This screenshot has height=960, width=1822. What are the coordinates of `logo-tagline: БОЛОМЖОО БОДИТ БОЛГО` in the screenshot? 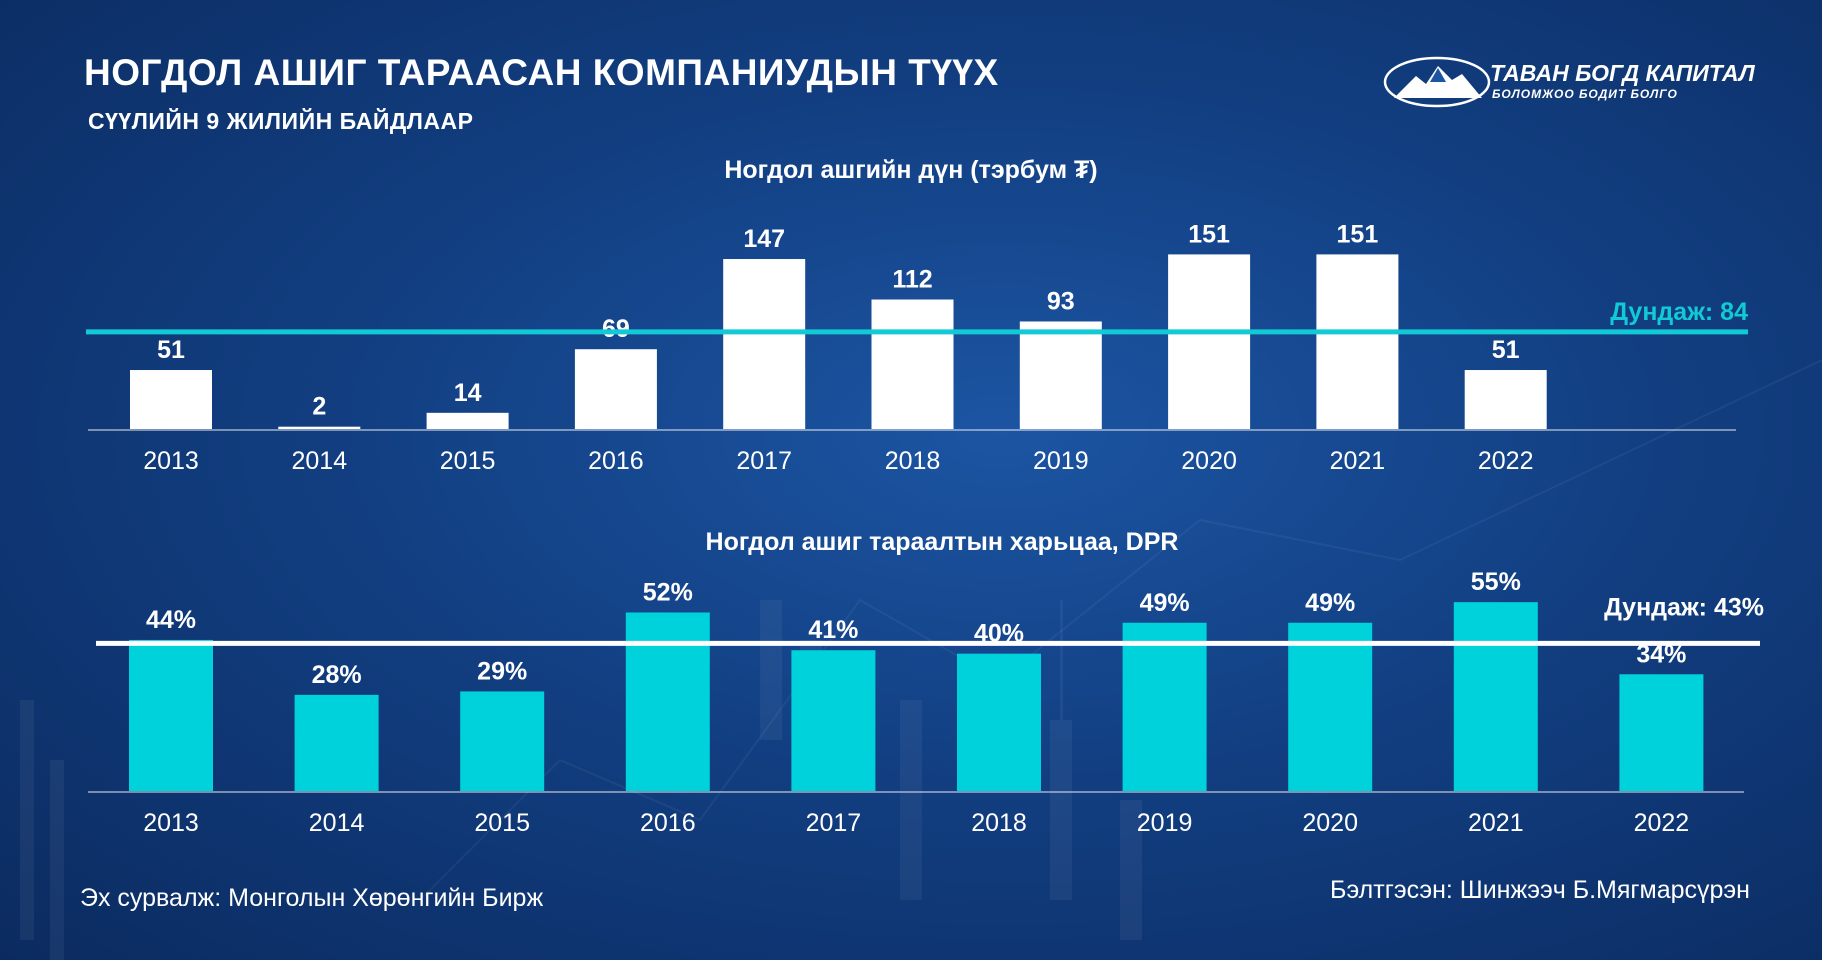 It's located at (1585, 94).